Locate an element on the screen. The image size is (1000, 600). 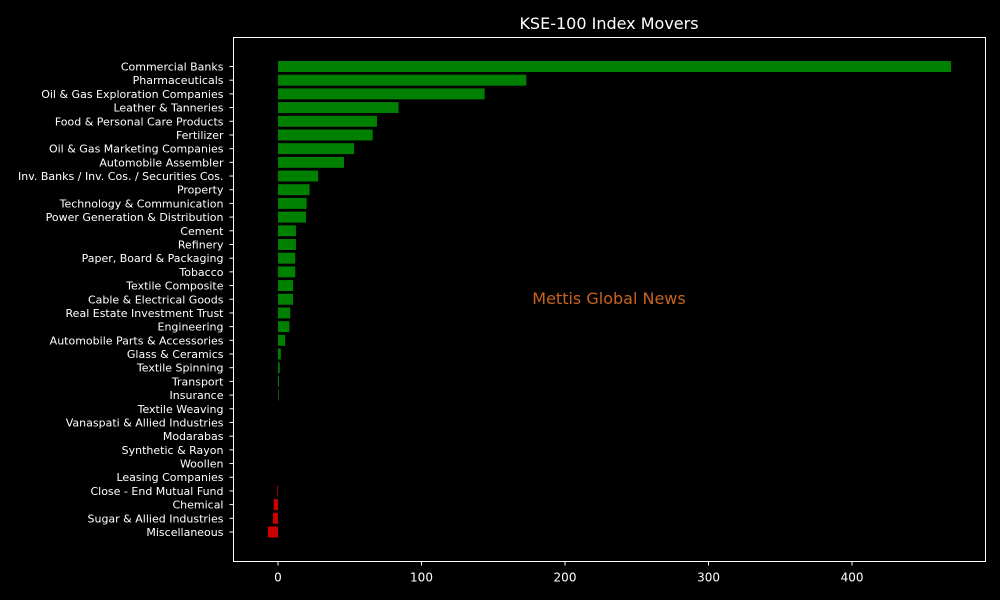
category-label: Modarabas is located at coordinates (193, 436).